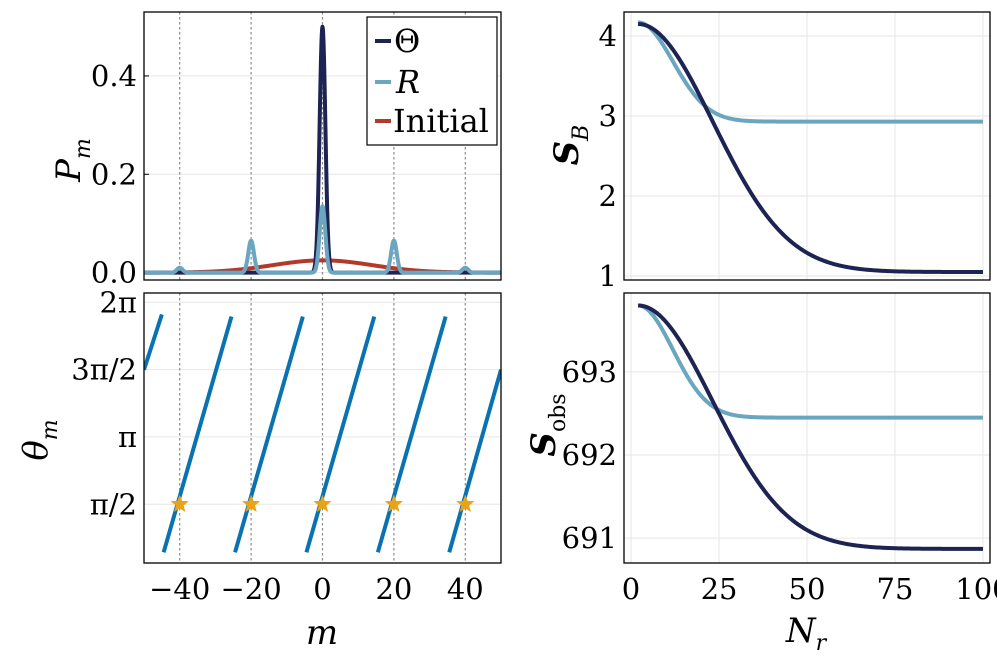 This screenshot has width=997, height=664. I want to click on pm-ytick-label: 0.2, so click(114, 174).